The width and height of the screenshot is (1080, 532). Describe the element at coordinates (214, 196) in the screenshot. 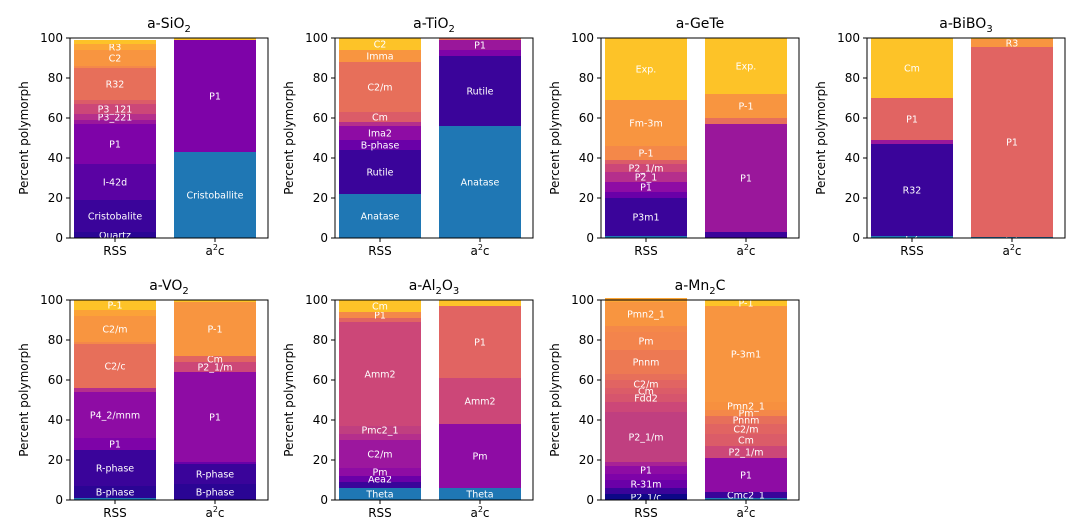

I see `segment-label: Cristoballite` at that location.